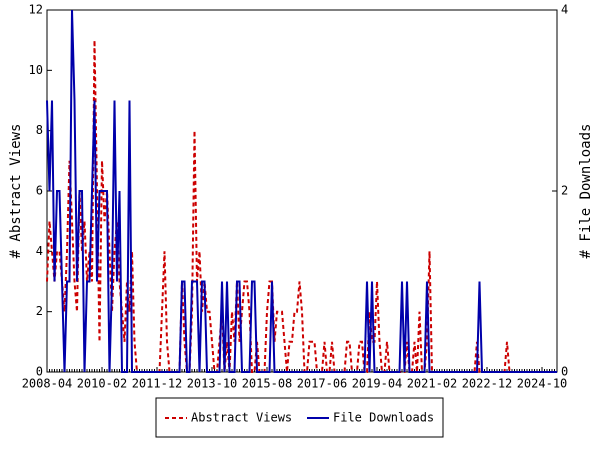 Image resolution: width=600 pixels, height=454 pixels. I want to click on y2-tick-label: 0, so click(564, 372).